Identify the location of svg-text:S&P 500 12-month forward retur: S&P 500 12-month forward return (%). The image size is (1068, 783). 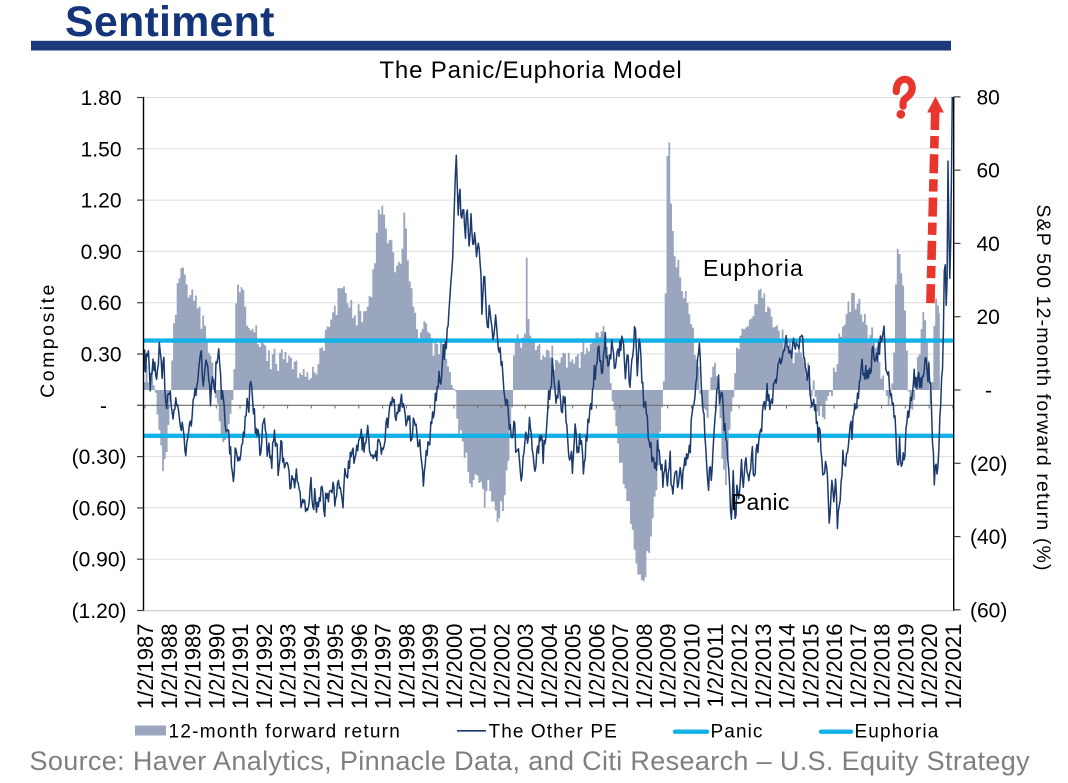
(1043, 387).